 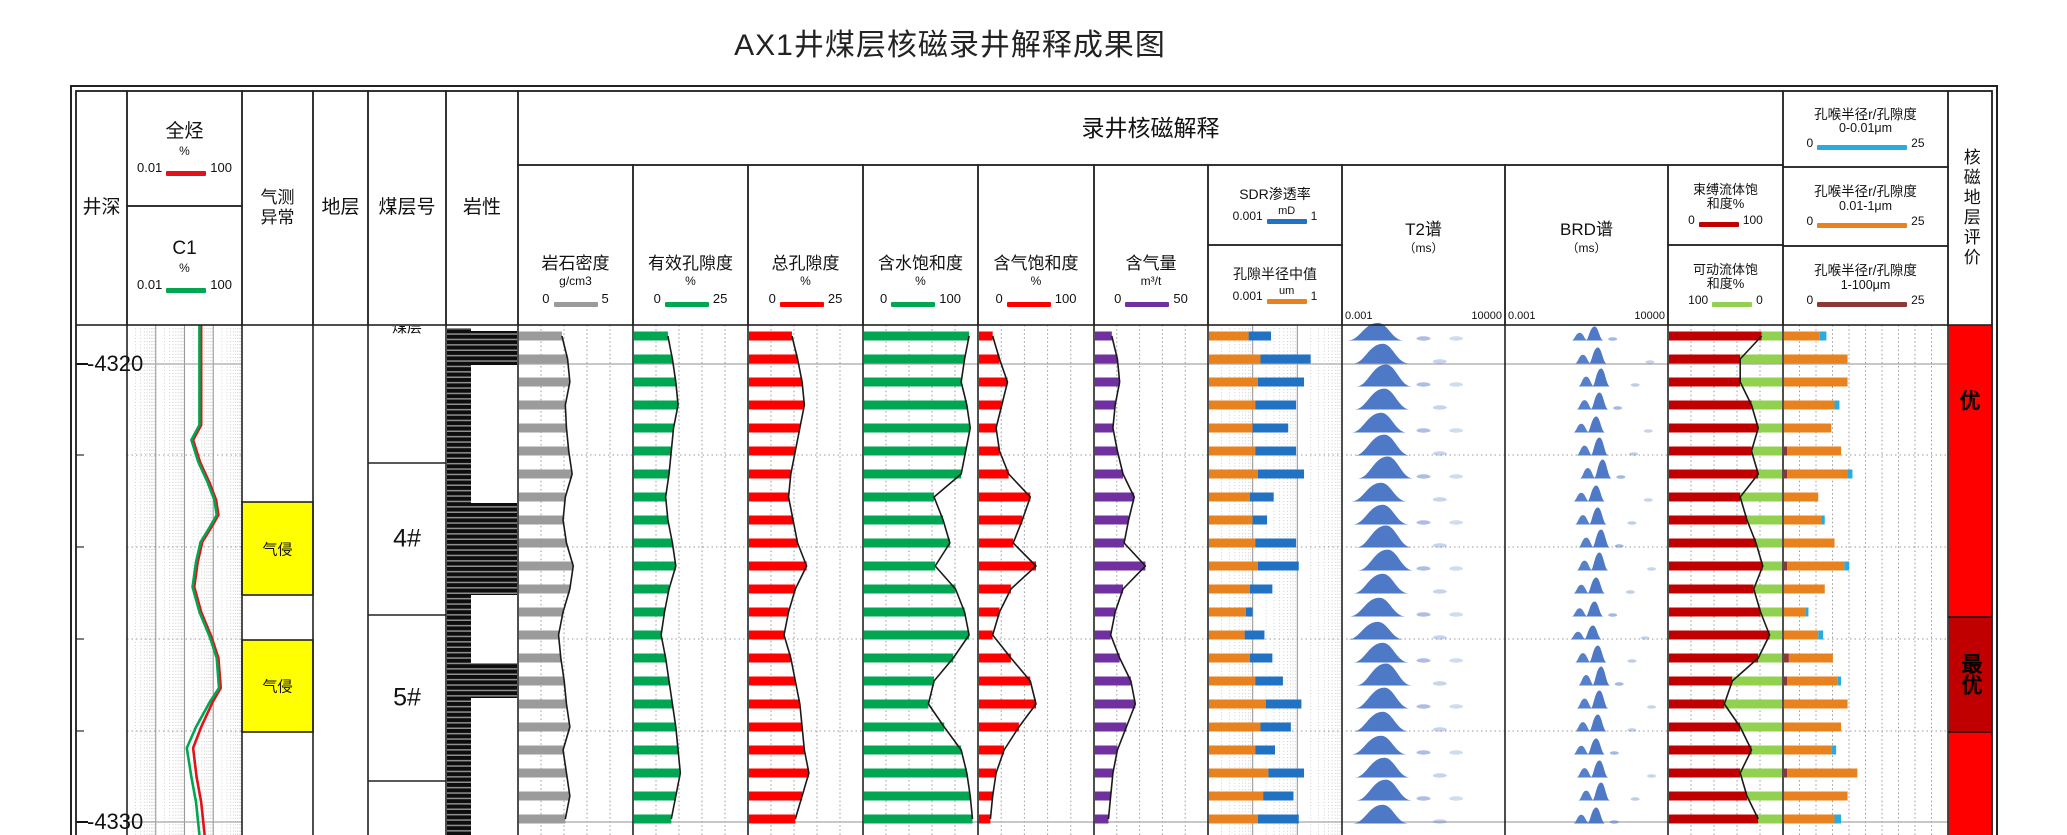 What do you see at coordinates (1725, 284) in the screenshot?
I see `header-movable-fluid: 可动流体饱 和度% 100 0` at bounding box center [1725, 284].